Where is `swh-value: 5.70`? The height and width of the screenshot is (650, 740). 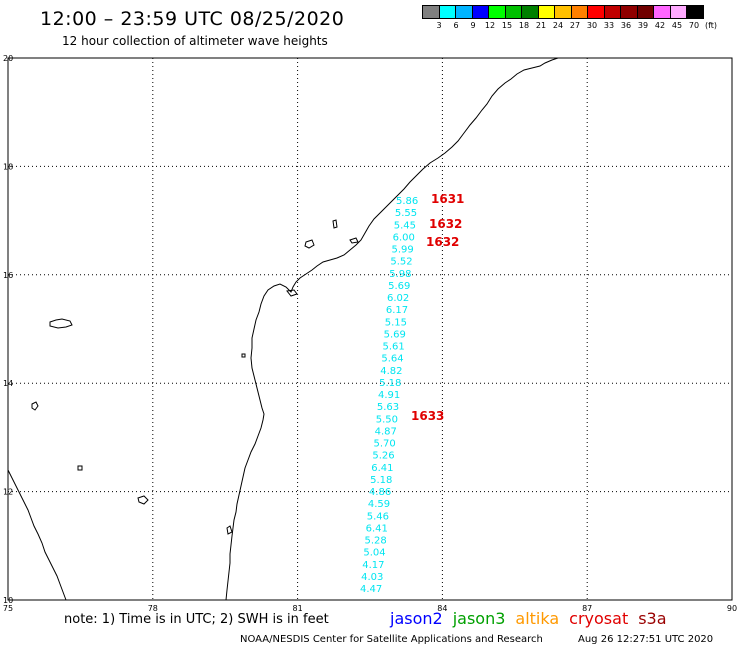 swh-value: 5.70 is located at coordinates (385, 444).